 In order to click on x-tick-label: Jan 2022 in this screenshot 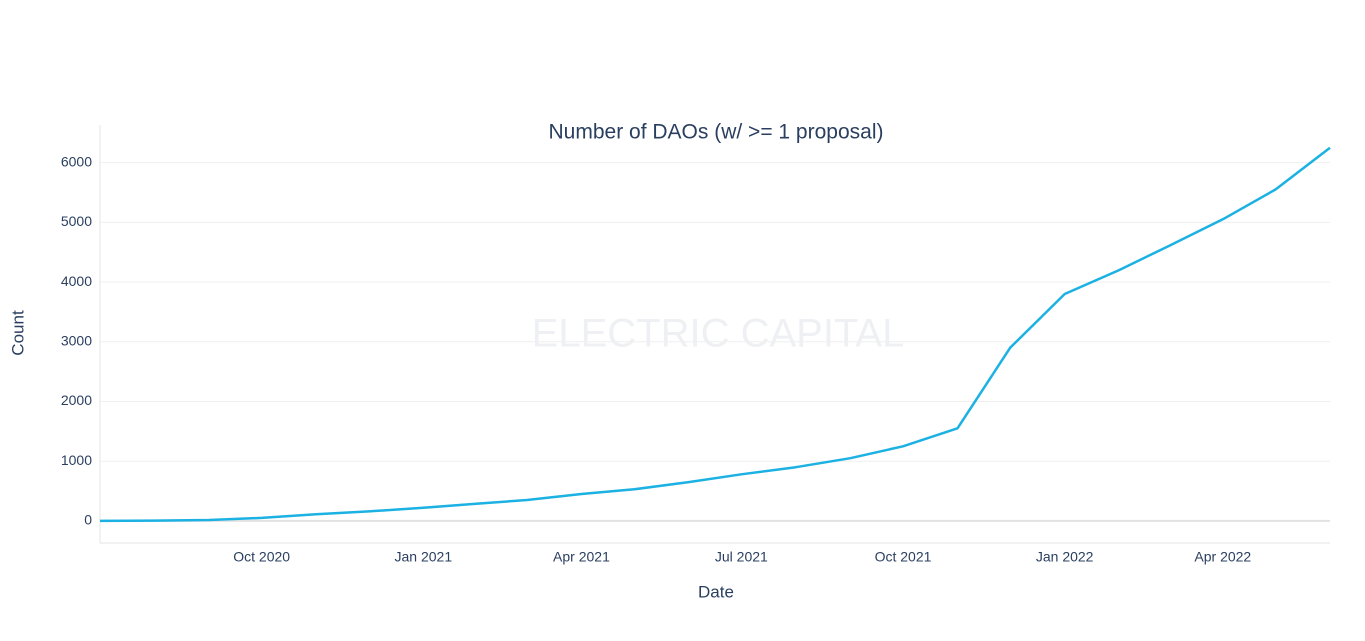, I will do `click(1065, 557)`.